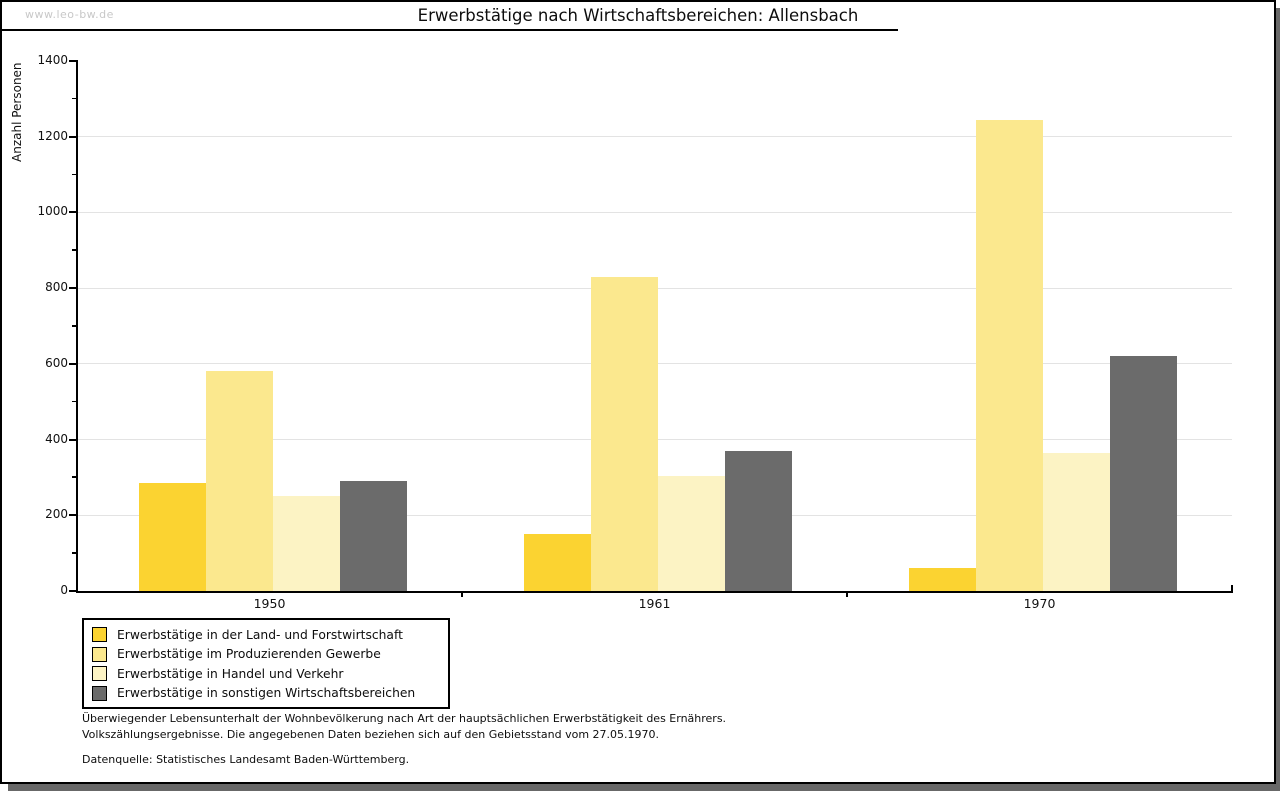 This screenshot has width=1280, height=791. What do you see at coordinates (644, 787) in the screenshot?
I see `drop-shadow-bottom` at bounding box center [644, 787].